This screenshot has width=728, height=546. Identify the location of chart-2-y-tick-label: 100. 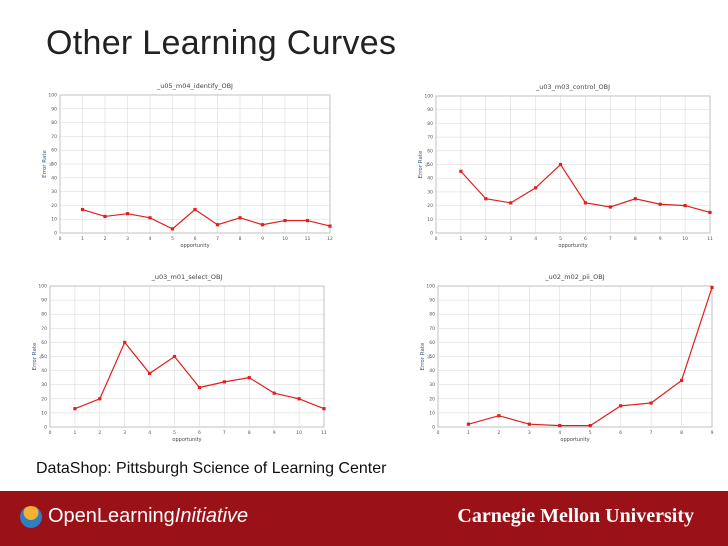
(428, 97).